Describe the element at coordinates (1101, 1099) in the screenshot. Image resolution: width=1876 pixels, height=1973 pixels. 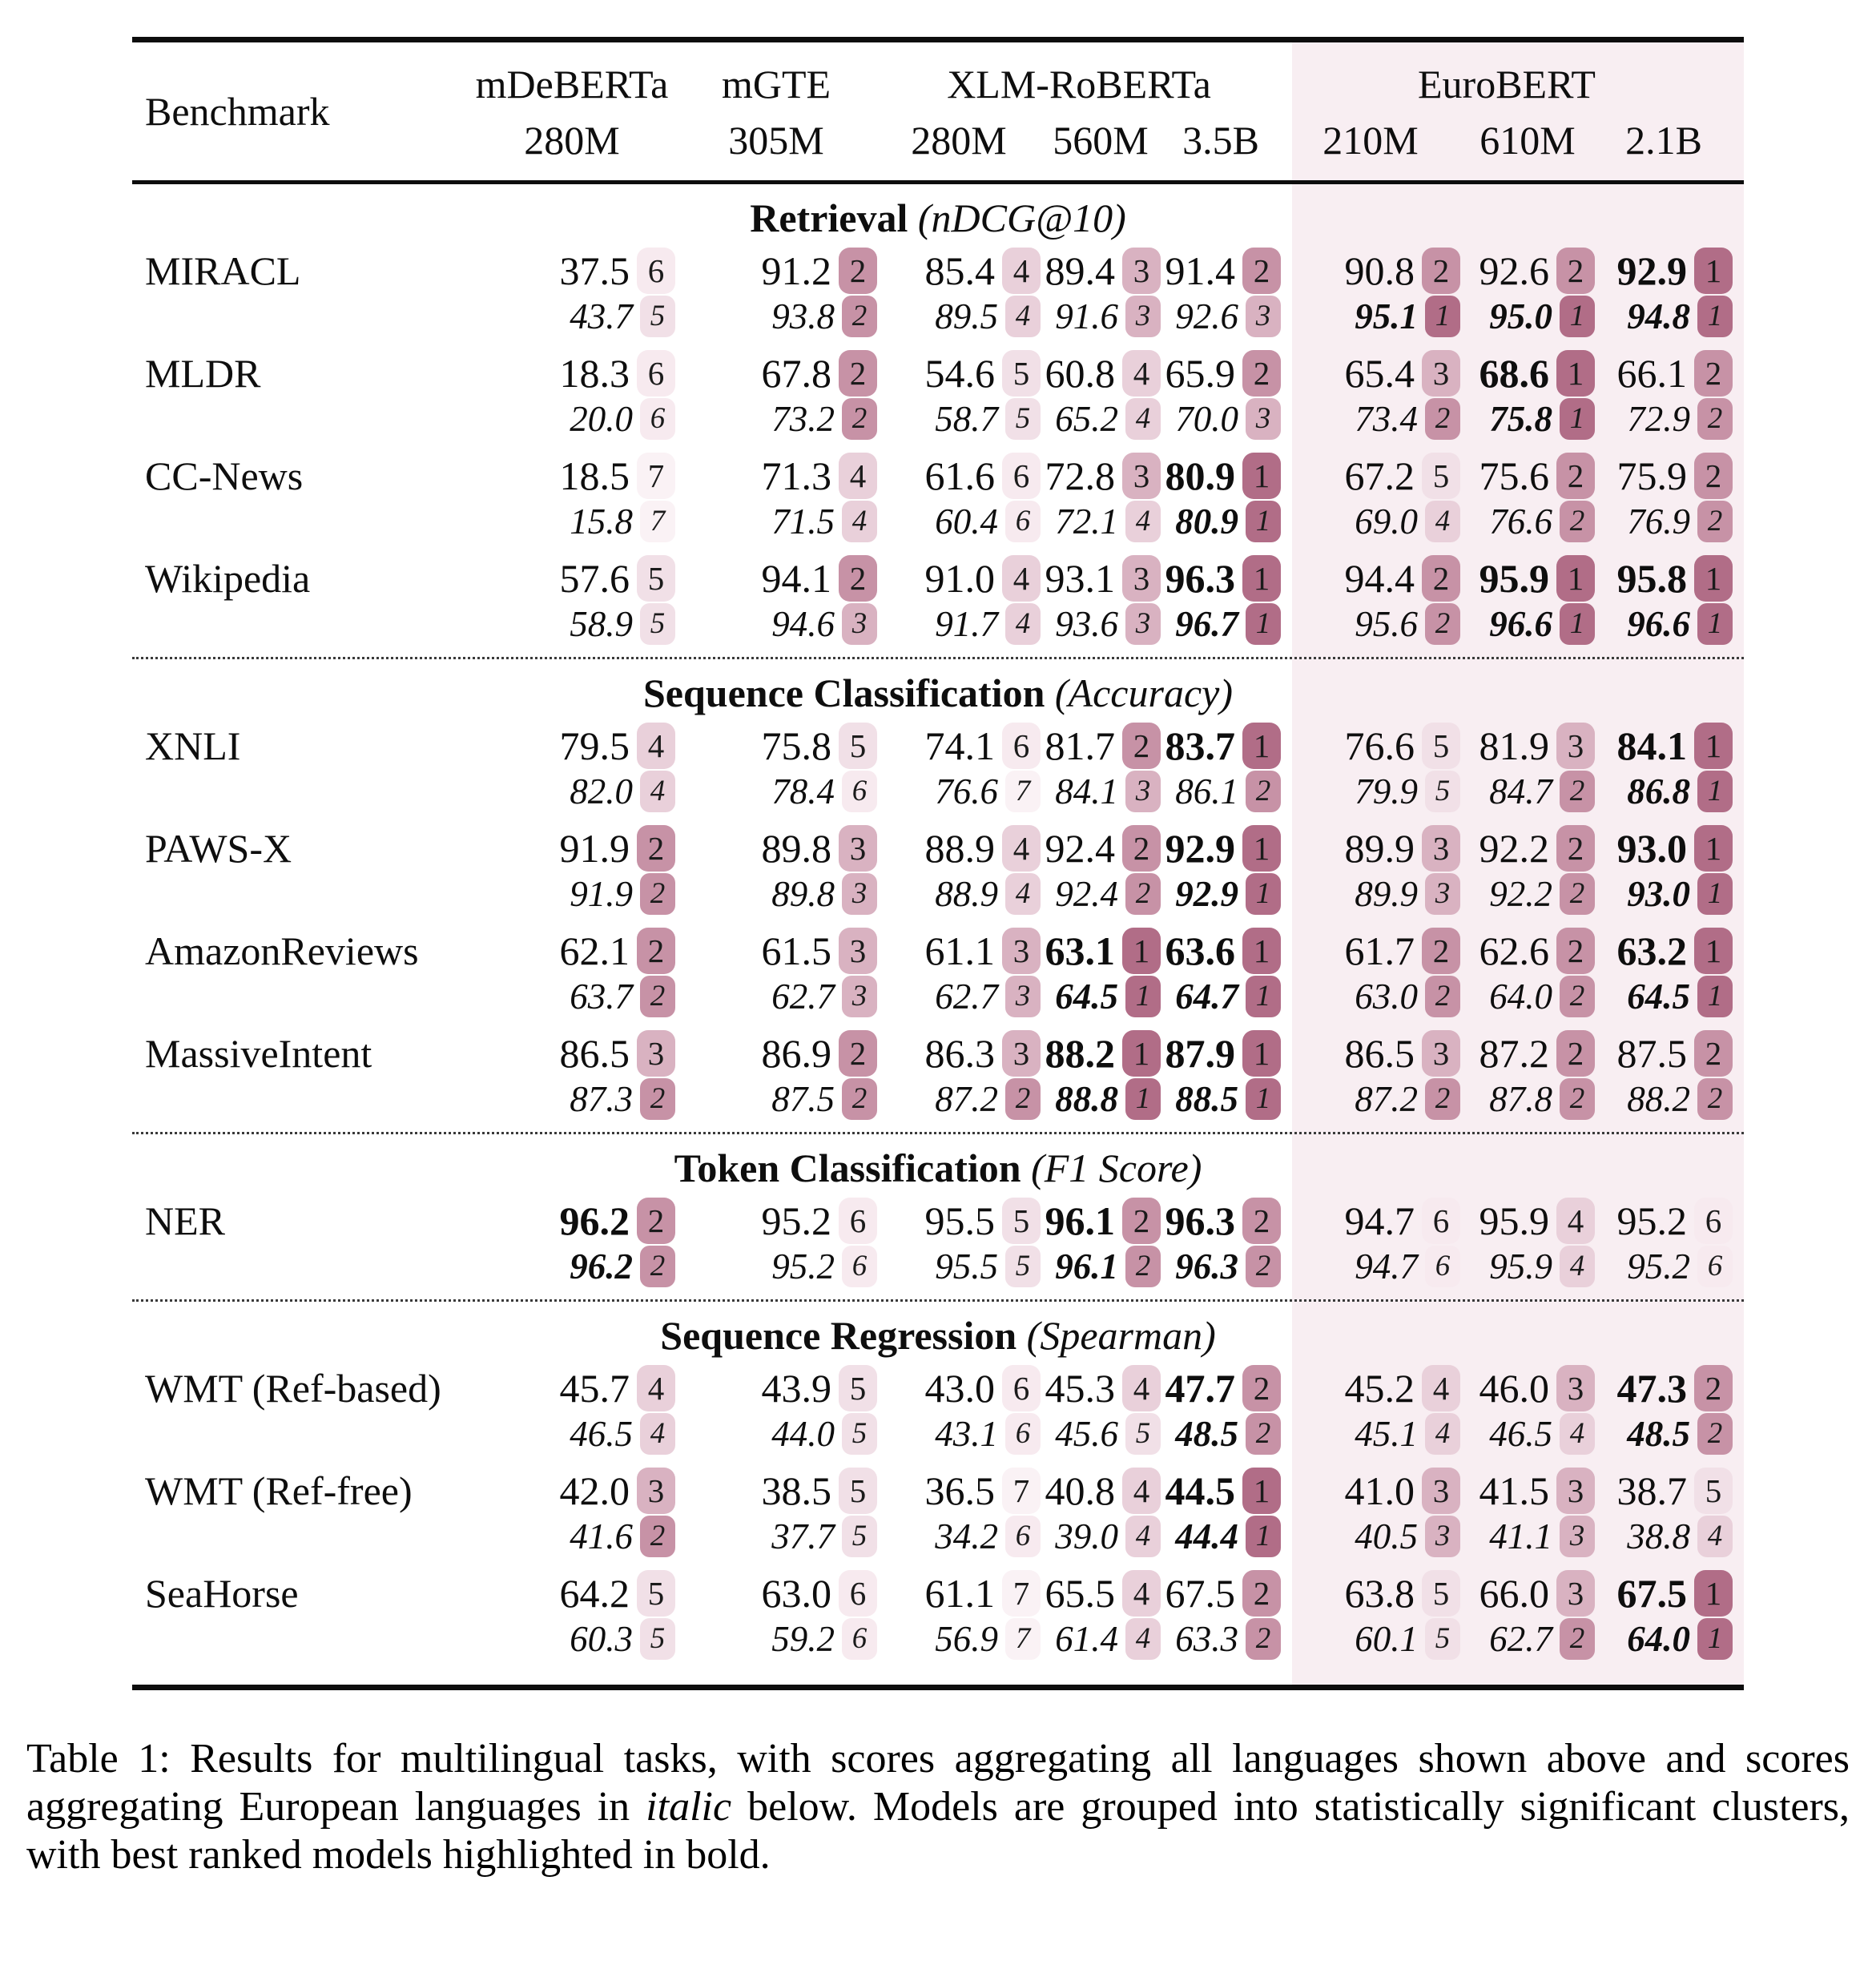
I see `score-cell: 88.8 1` at that location.